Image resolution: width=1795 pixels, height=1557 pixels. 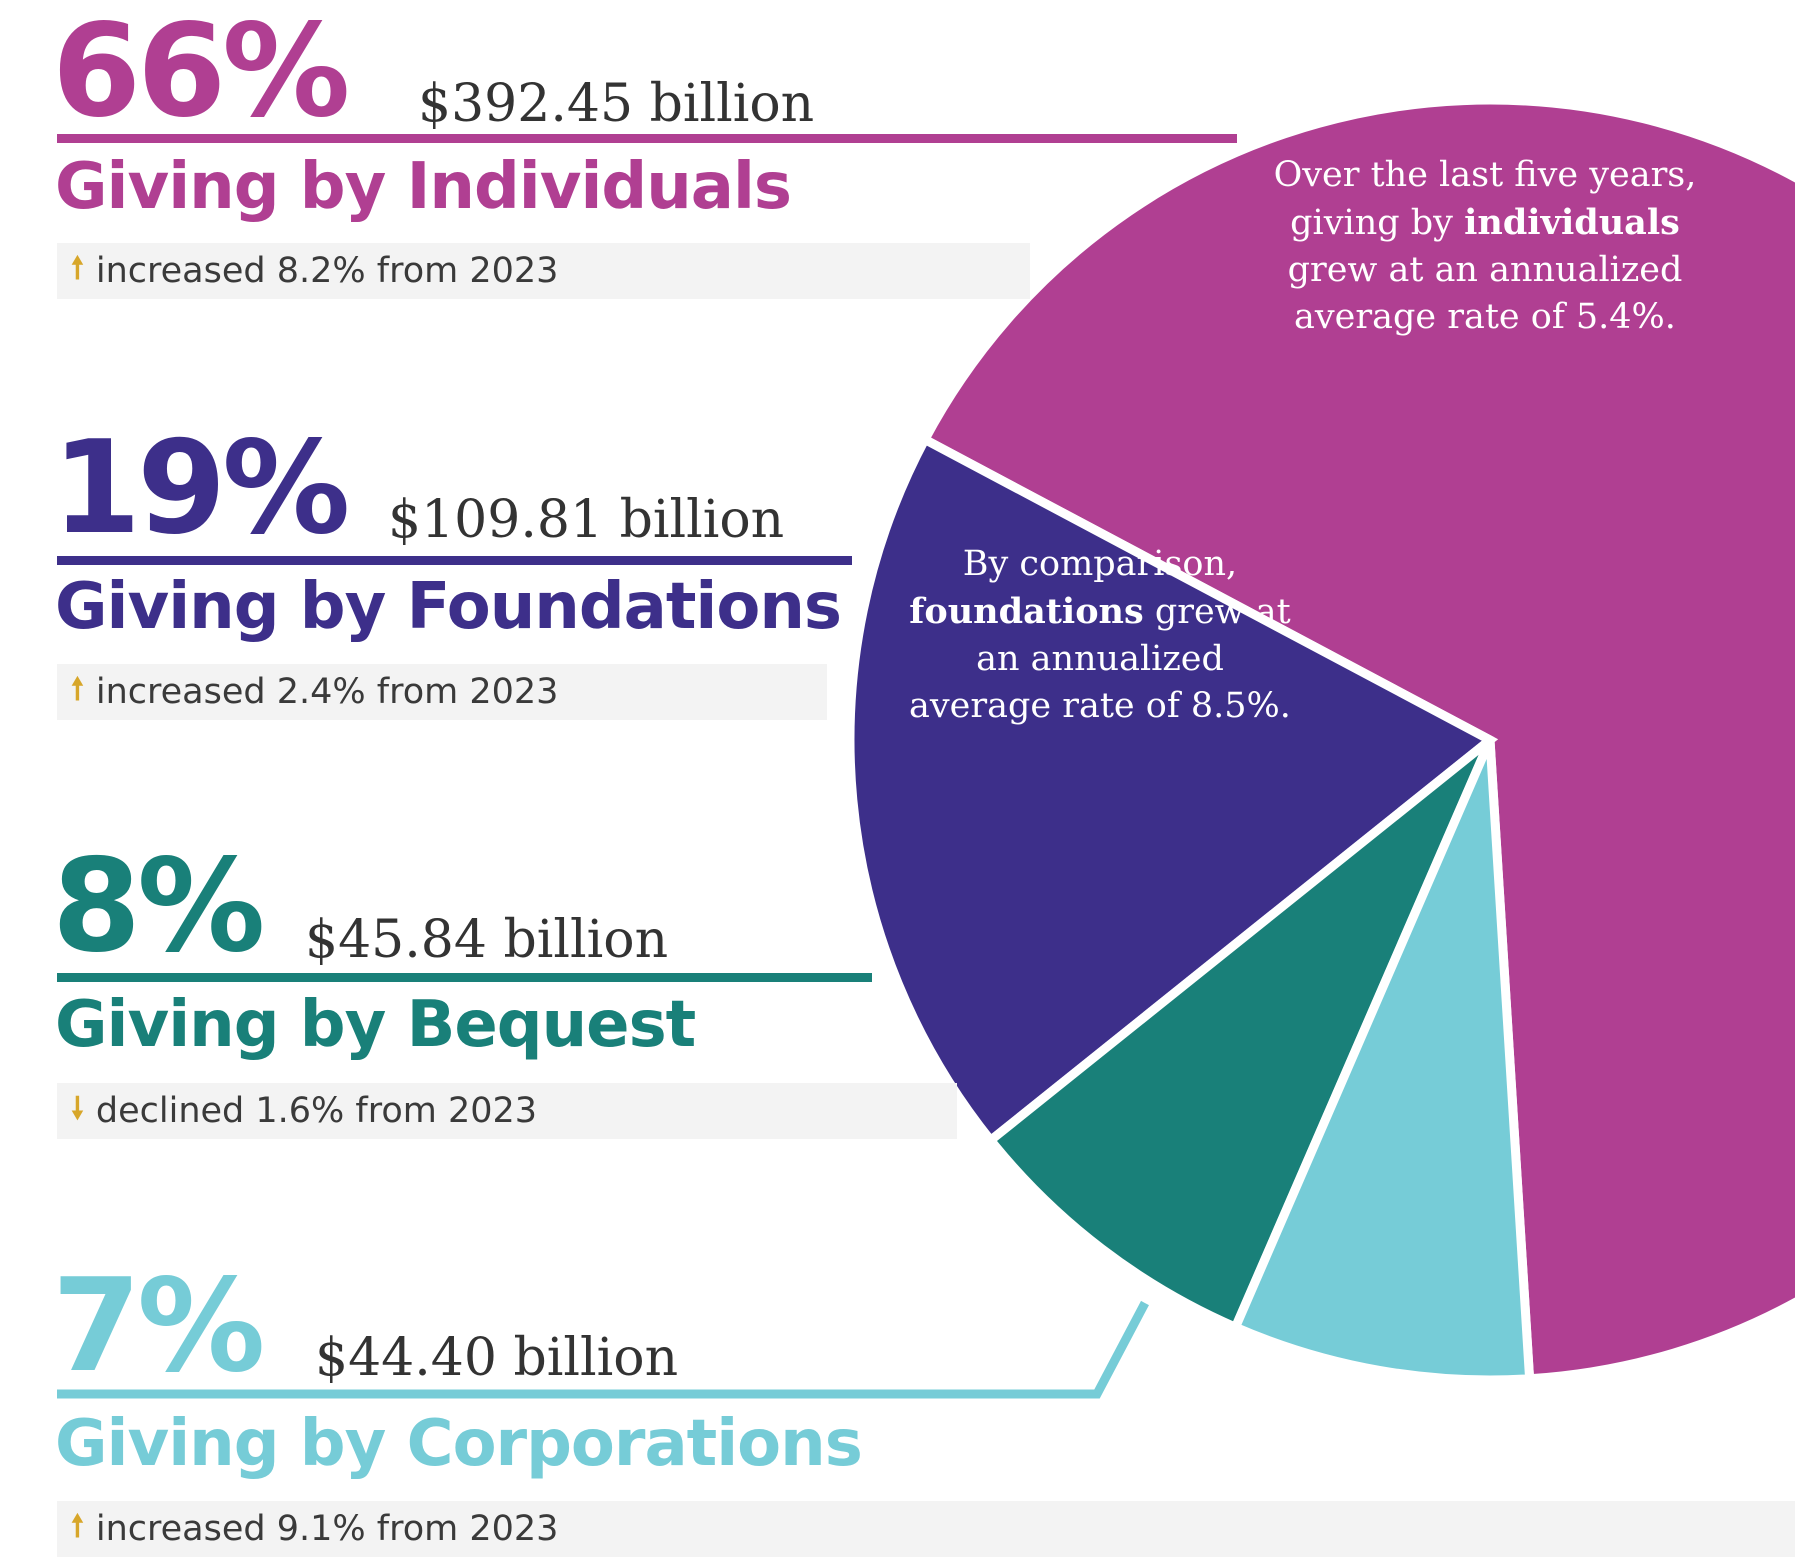 I want to click on foundations-change-text: increased 2.4% from 2023, so click(x=327, y=692).